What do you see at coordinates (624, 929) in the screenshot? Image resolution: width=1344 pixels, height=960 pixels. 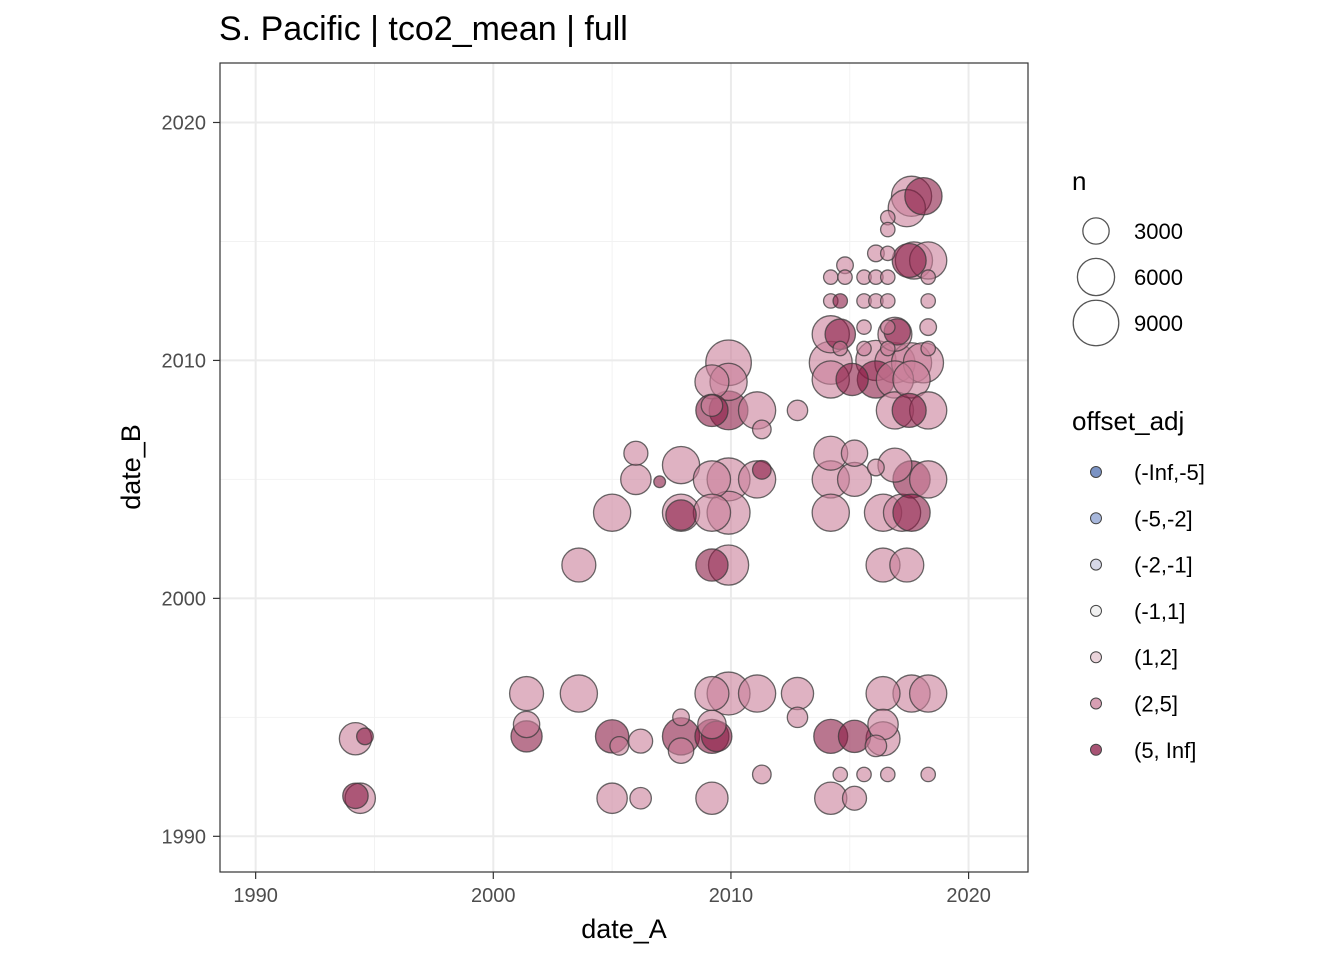 I see `x-axis-title: date_A` at bounding box center [624, 929].